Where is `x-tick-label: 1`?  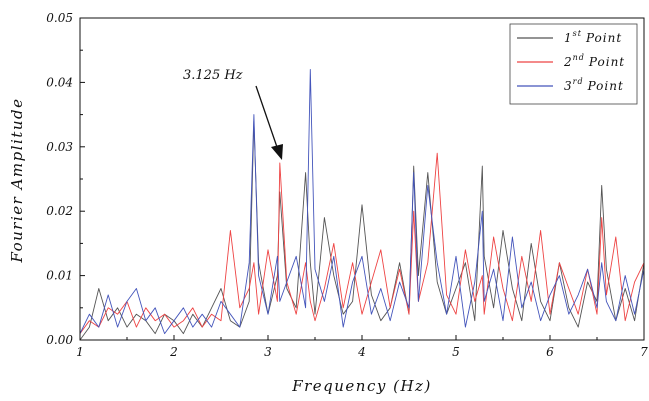
x-tick-label: 1 is located at coordinates (80, 352).